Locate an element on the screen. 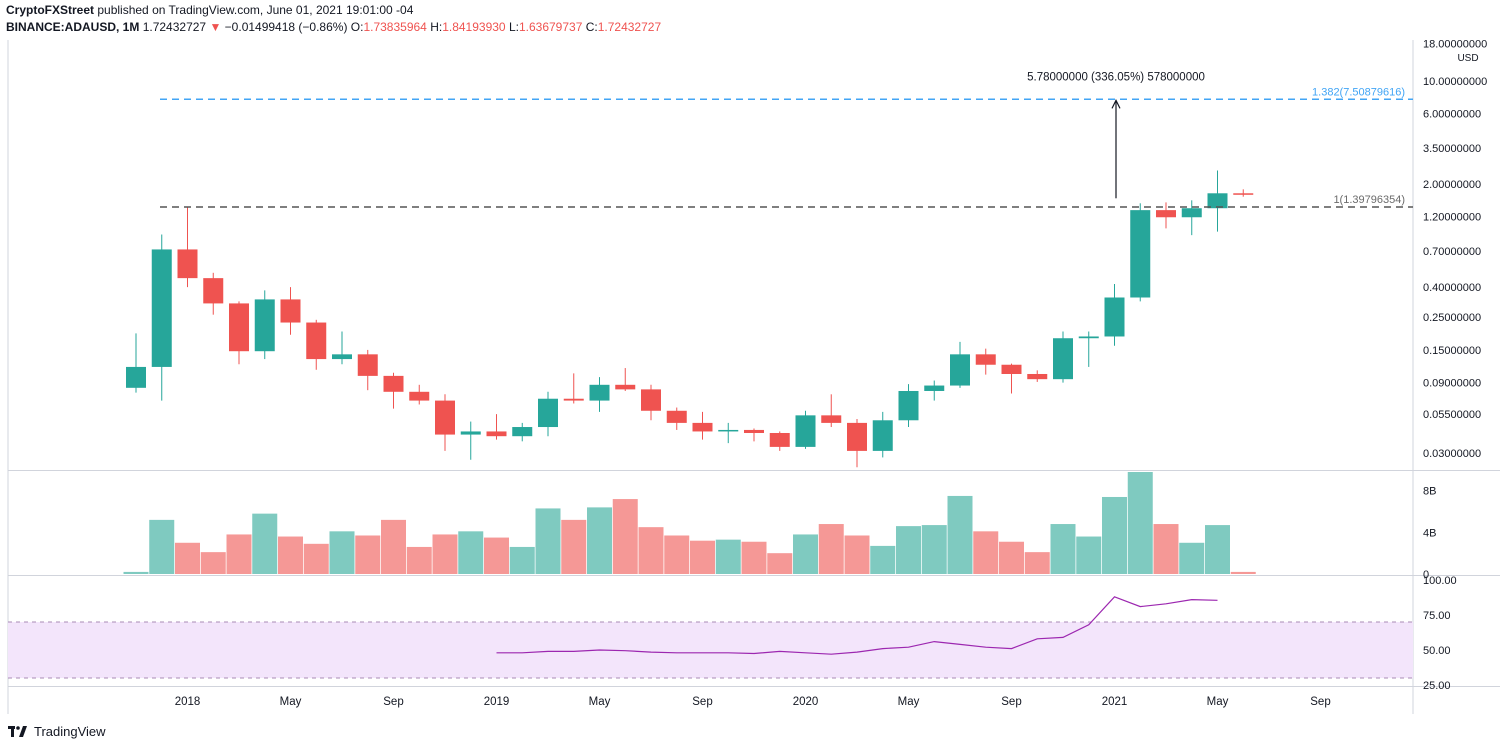 The height and width of the screenshot is (749, 1508). close-label: C: is located at coordinates (591, 27).